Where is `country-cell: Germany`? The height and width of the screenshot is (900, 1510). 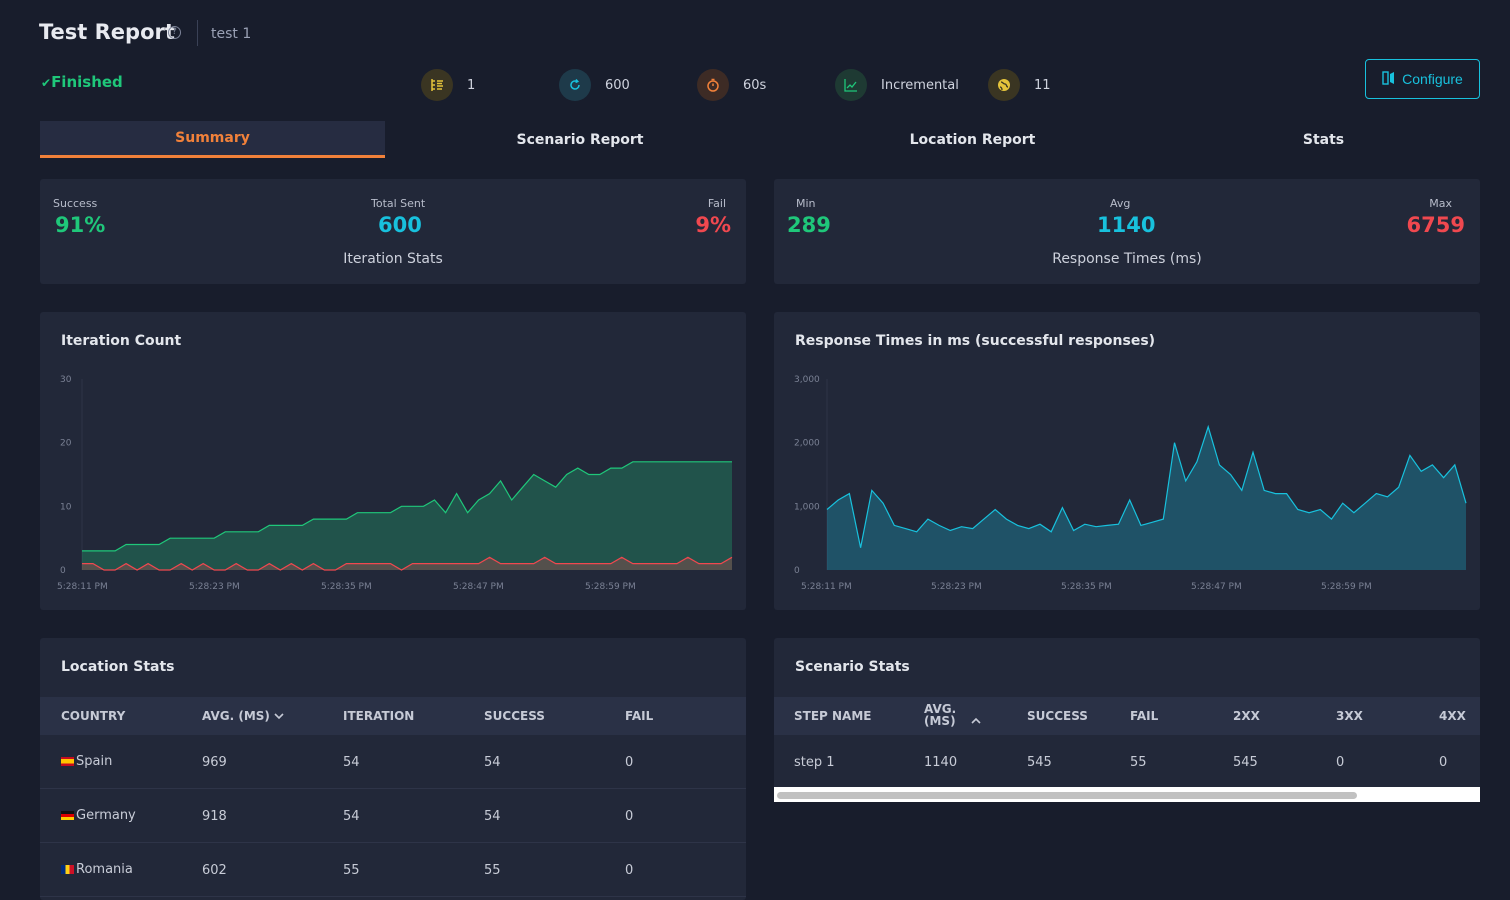 country-cell: Germany is located at coordinates (98, 815).